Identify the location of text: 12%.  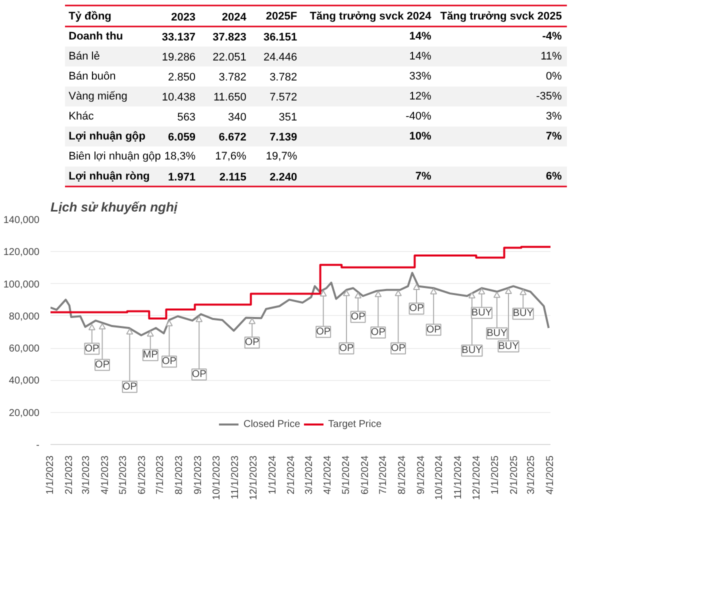
(420, 96).